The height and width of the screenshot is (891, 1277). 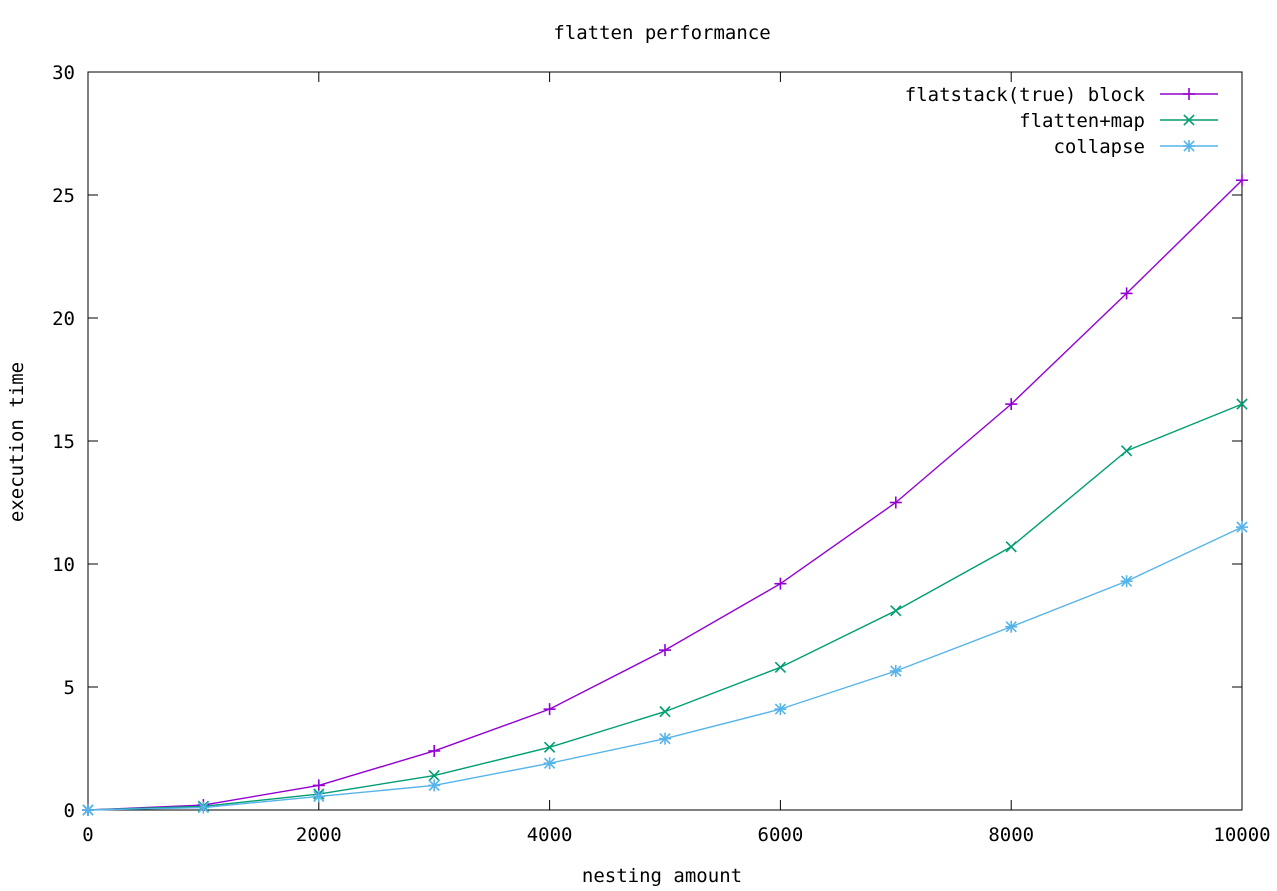 What do you see at coordinates (1082, 121) in the screenshot?
I see `legend-label: flatten+map` at bounding box center [1082, 121].